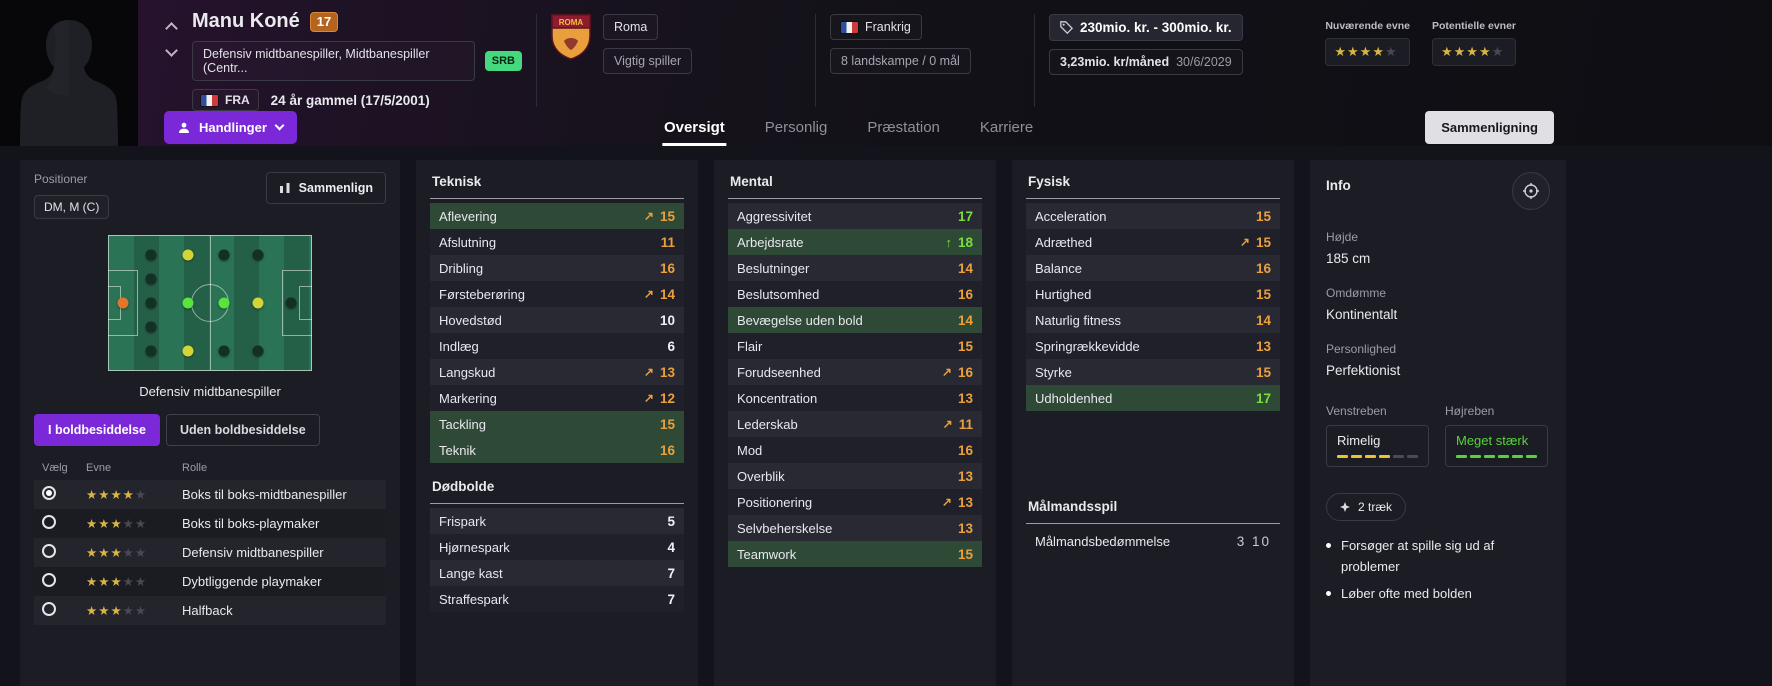  Describe the element at coordinates (571, 37) in the screenshot. I see `club-crest-icon: ROMA` at that location.